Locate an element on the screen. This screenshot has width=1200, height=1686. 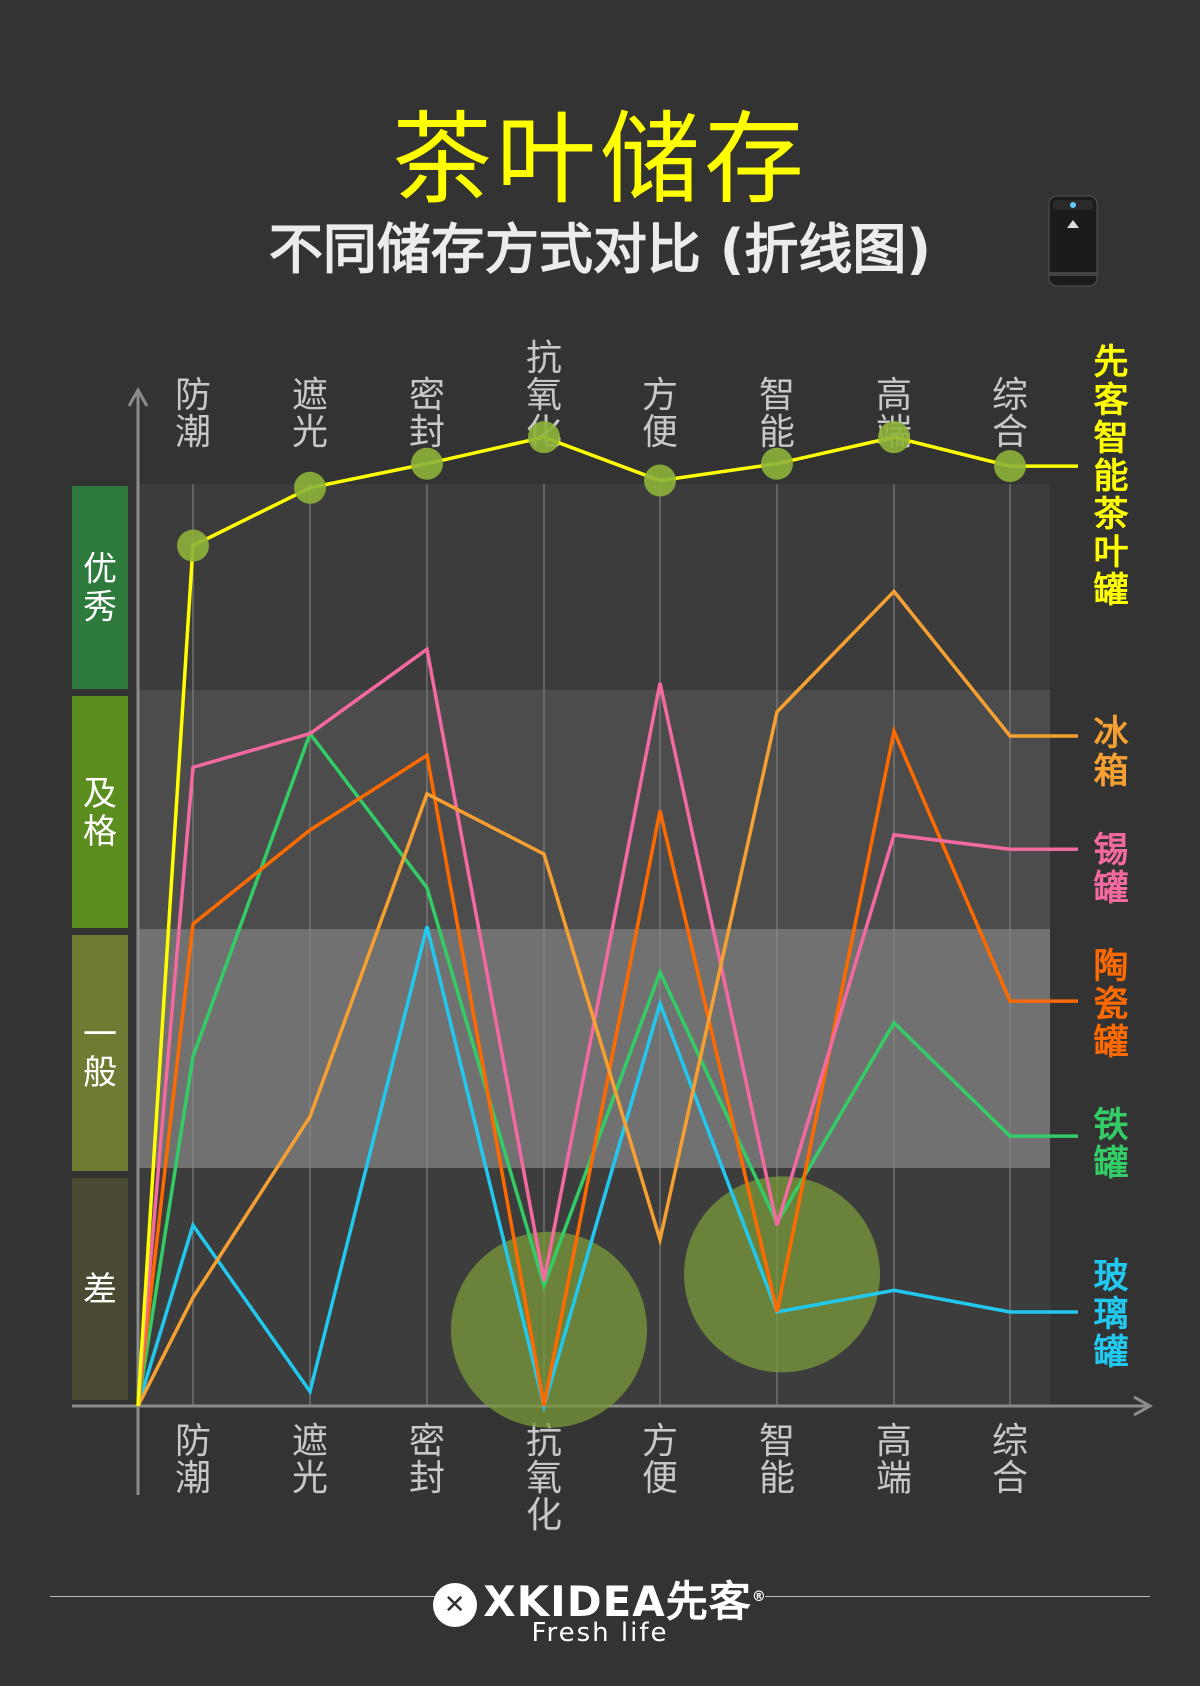
level-label: 优秀 is located at coordinates (100, 589).